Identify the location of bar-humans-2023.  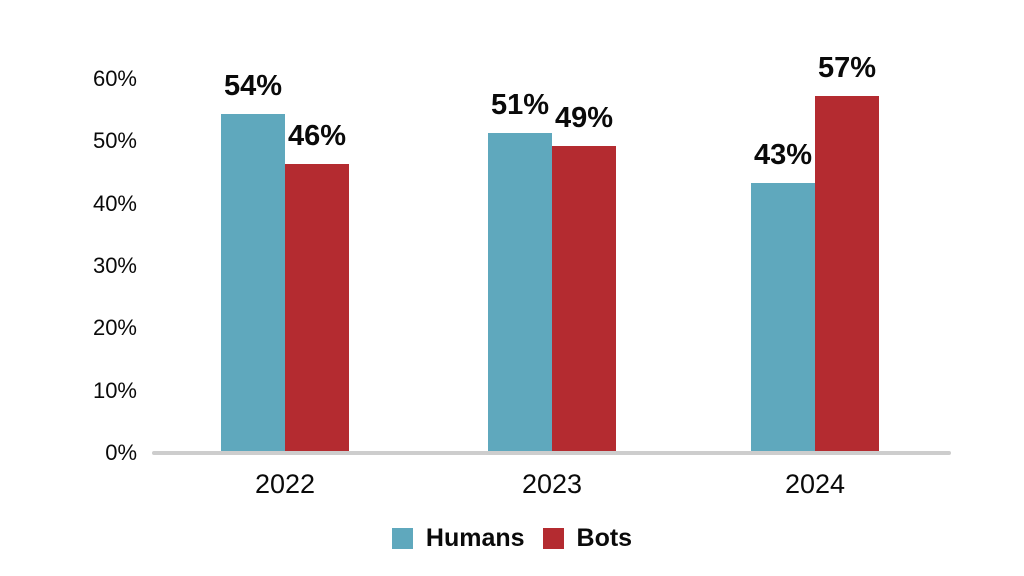
(520, 292).